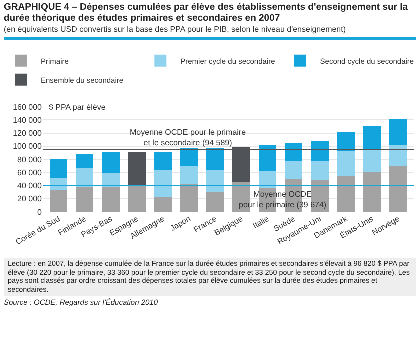  What do you see at coordinates (28, 147) in the screenshot?
I see `y-tick-label: 100 000` at bounding box center [28, 147].